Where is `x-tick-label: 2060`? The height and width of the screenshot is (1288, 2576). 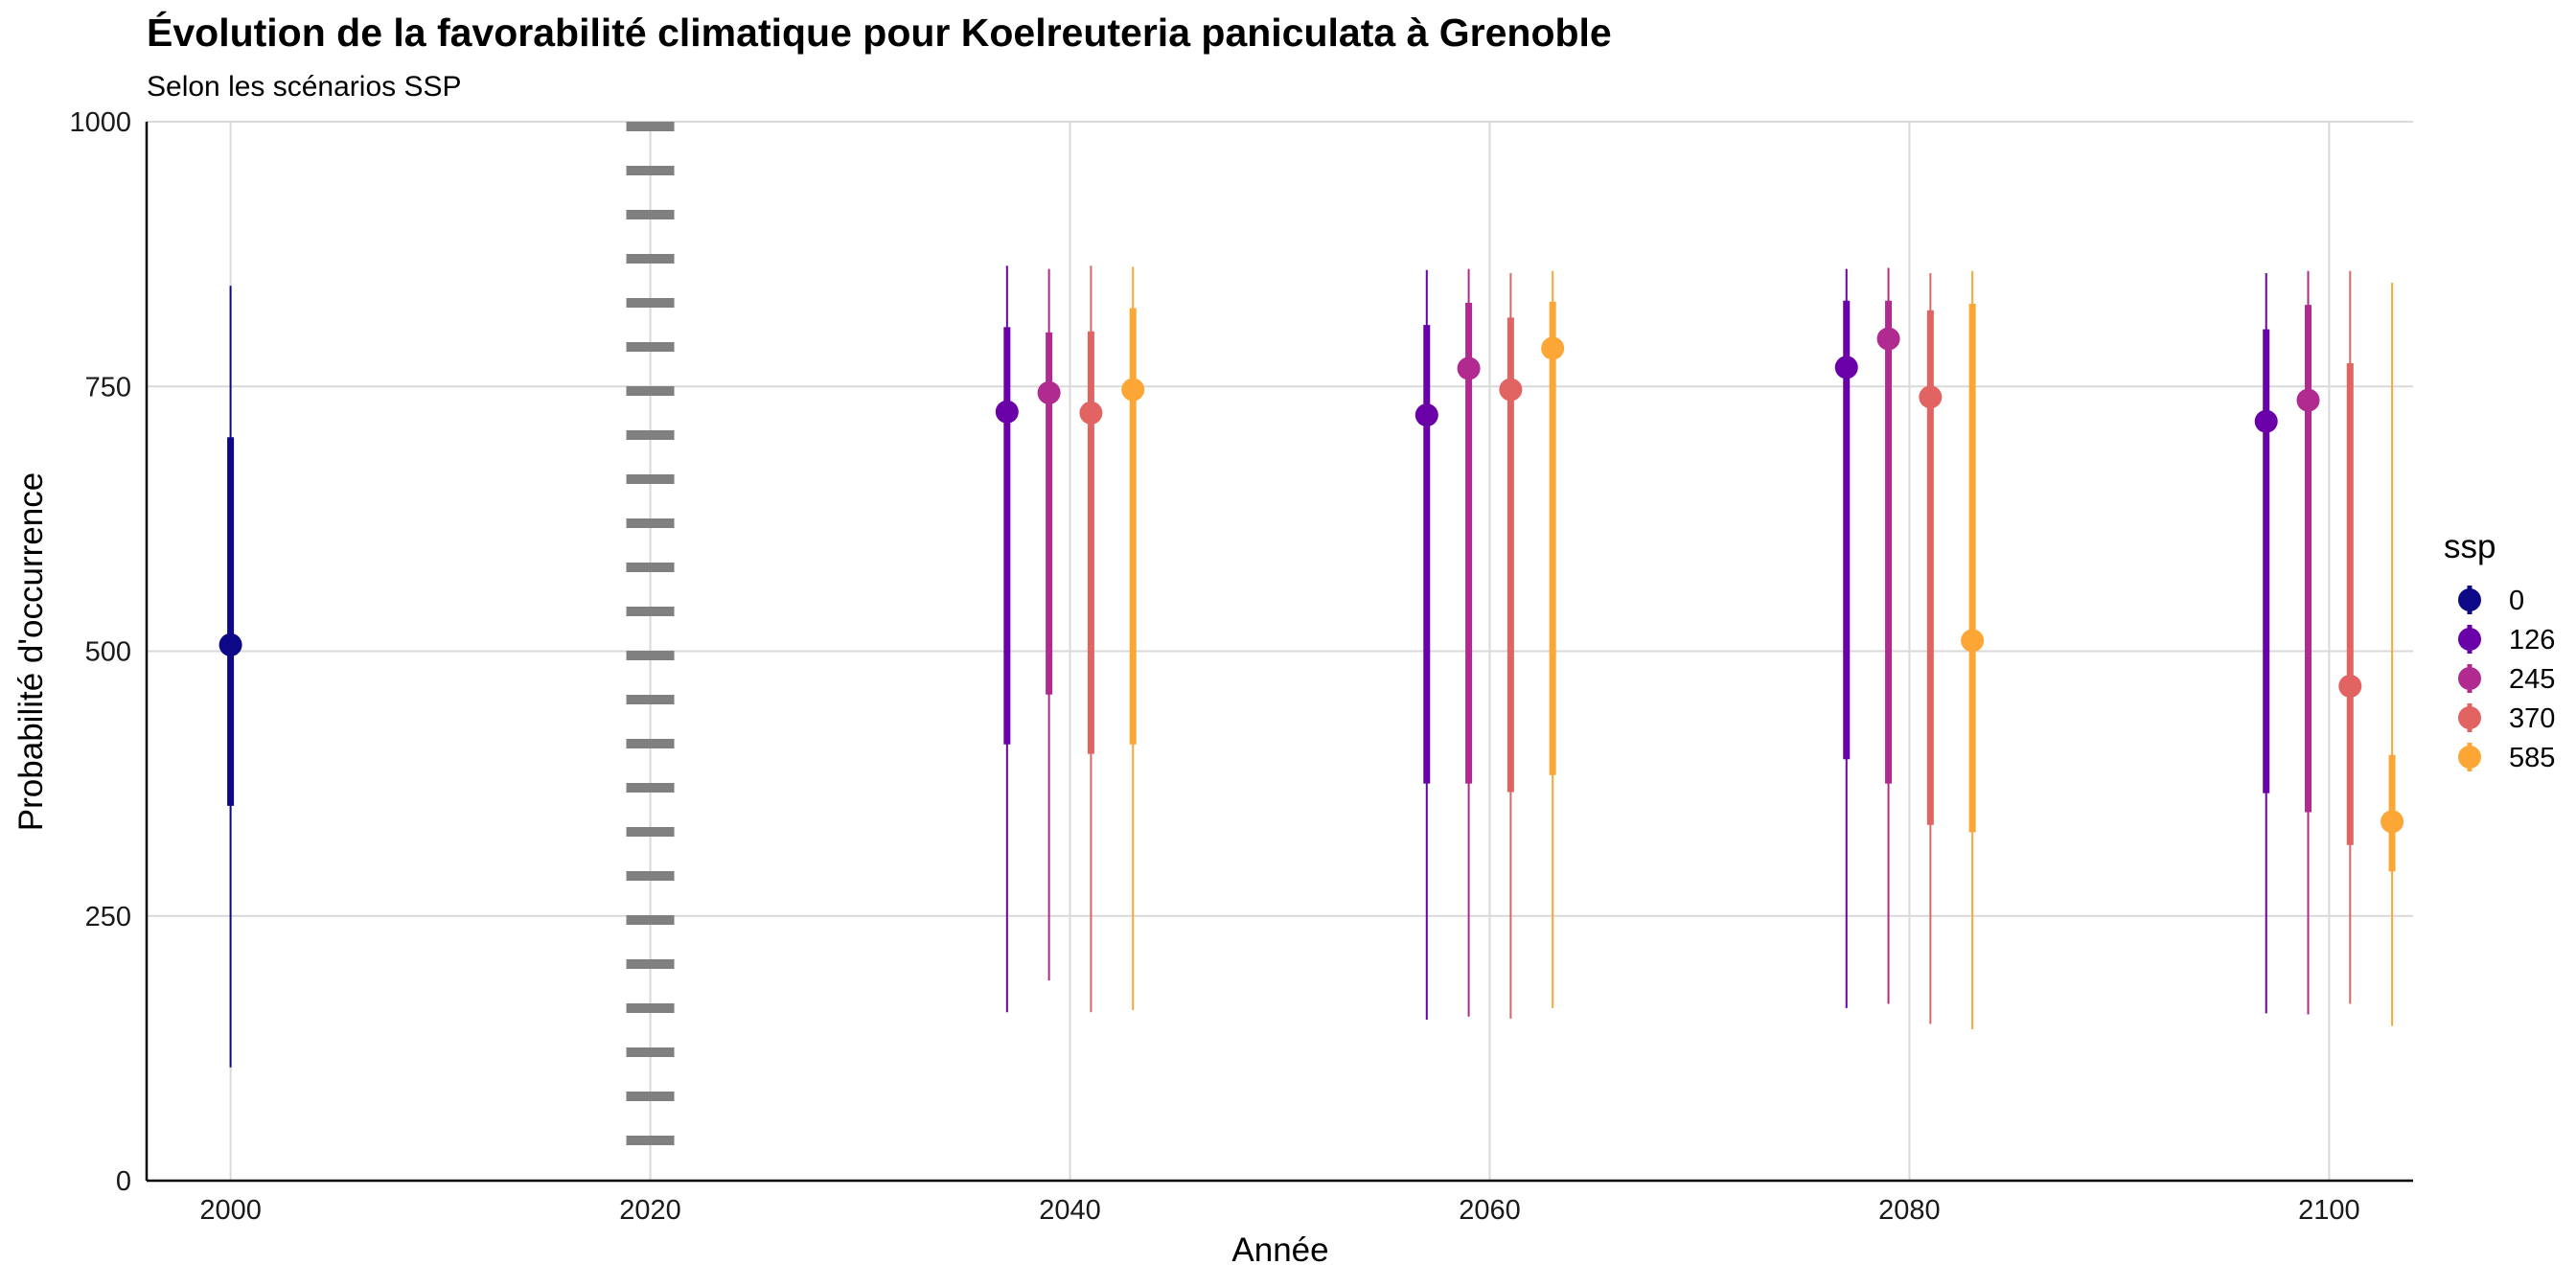 x-tick-label: 2060 is located at coordinates (1490, 1210).